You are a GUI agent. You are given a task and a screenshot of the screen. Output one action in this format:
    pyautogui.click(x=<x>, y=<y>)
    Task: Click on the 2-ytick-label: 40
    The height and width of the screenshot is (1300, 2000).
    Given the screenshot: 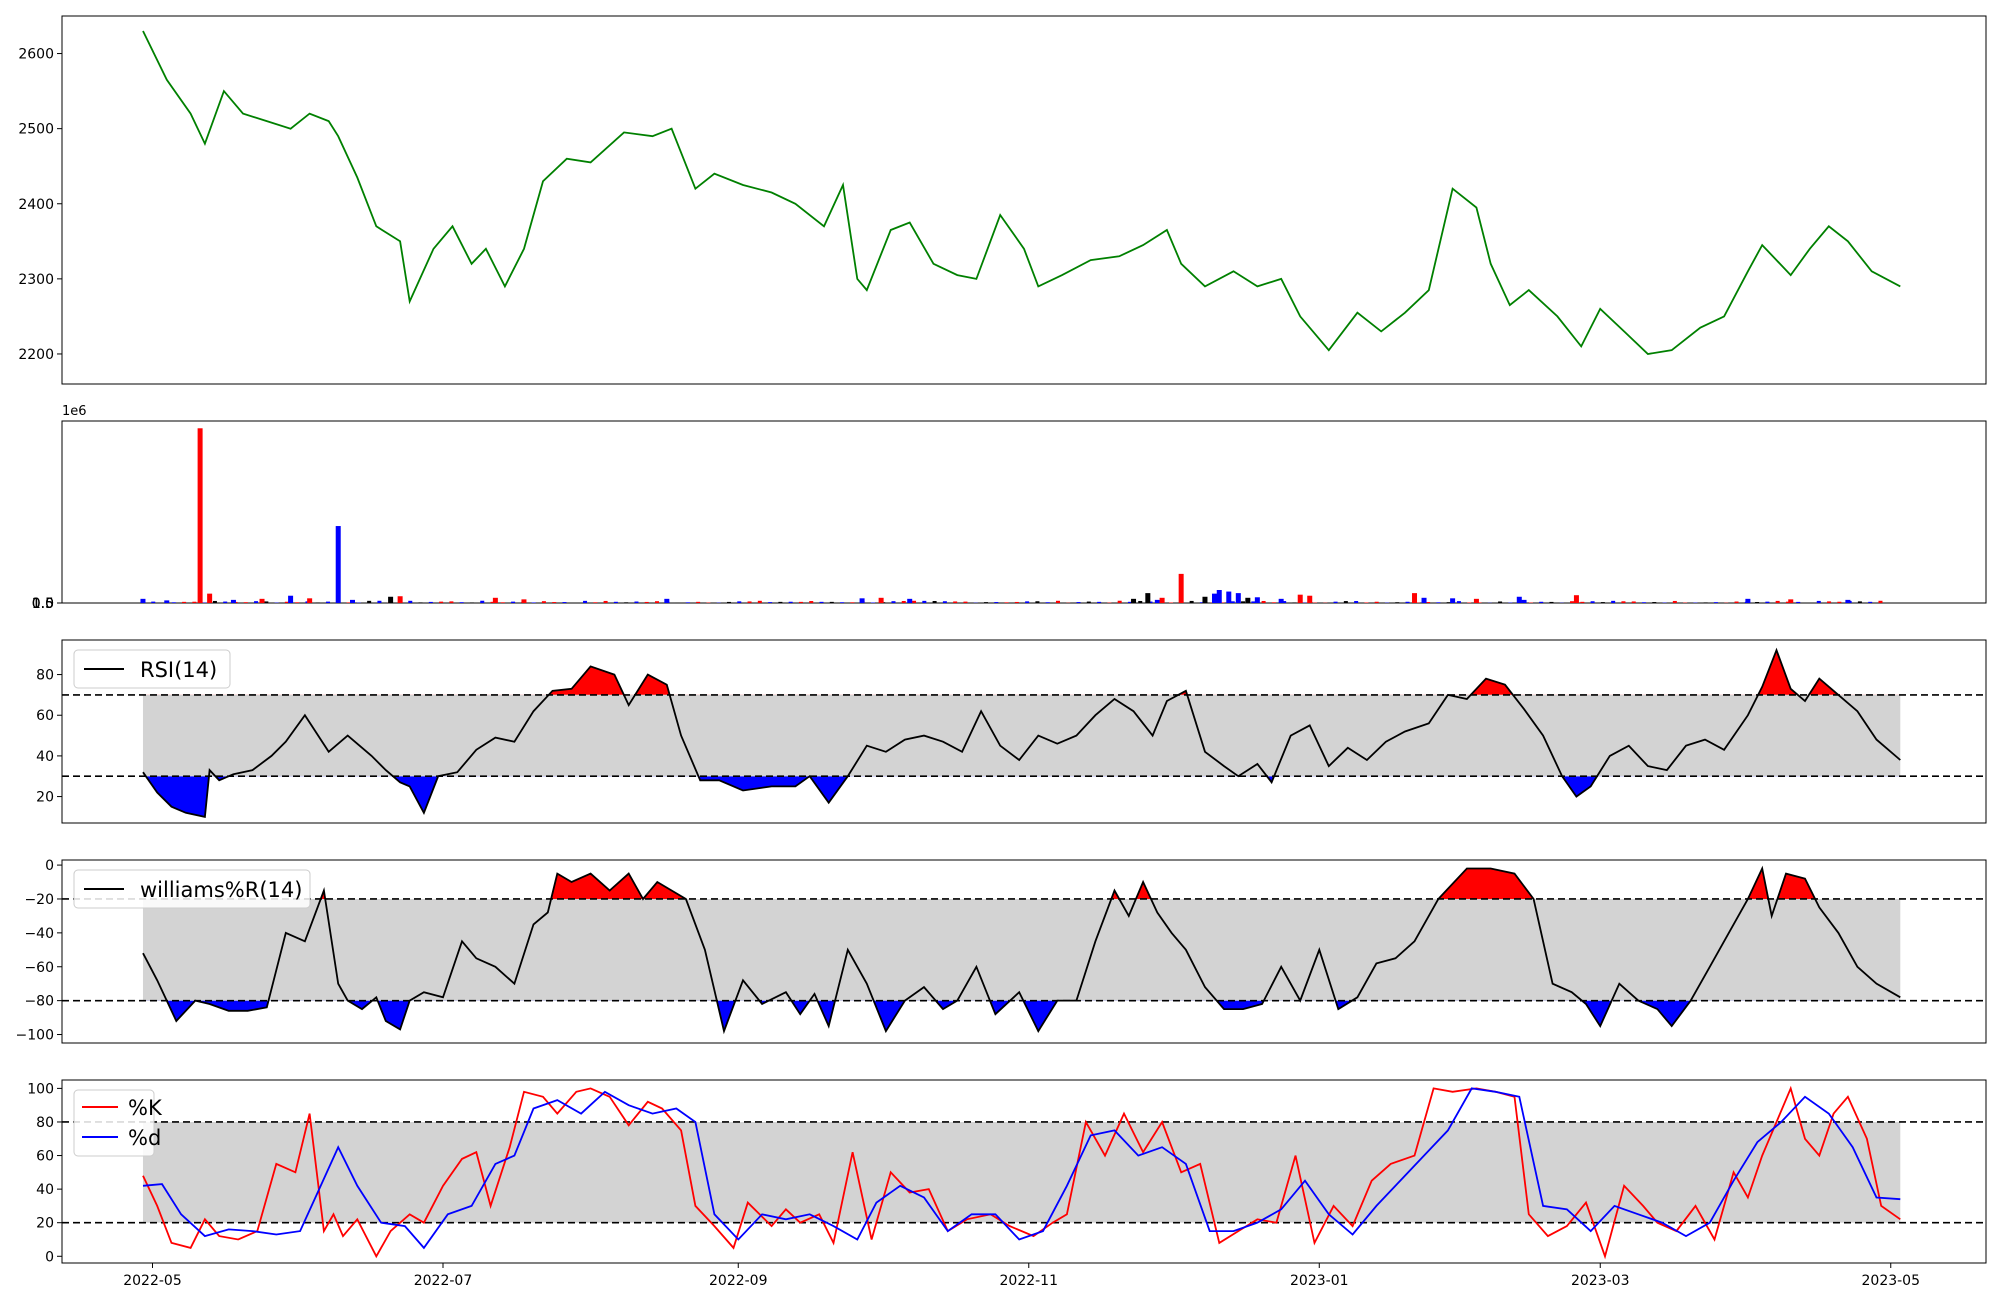 What is the action you would take?
    pyautogui.click(x=45, y=757)
    